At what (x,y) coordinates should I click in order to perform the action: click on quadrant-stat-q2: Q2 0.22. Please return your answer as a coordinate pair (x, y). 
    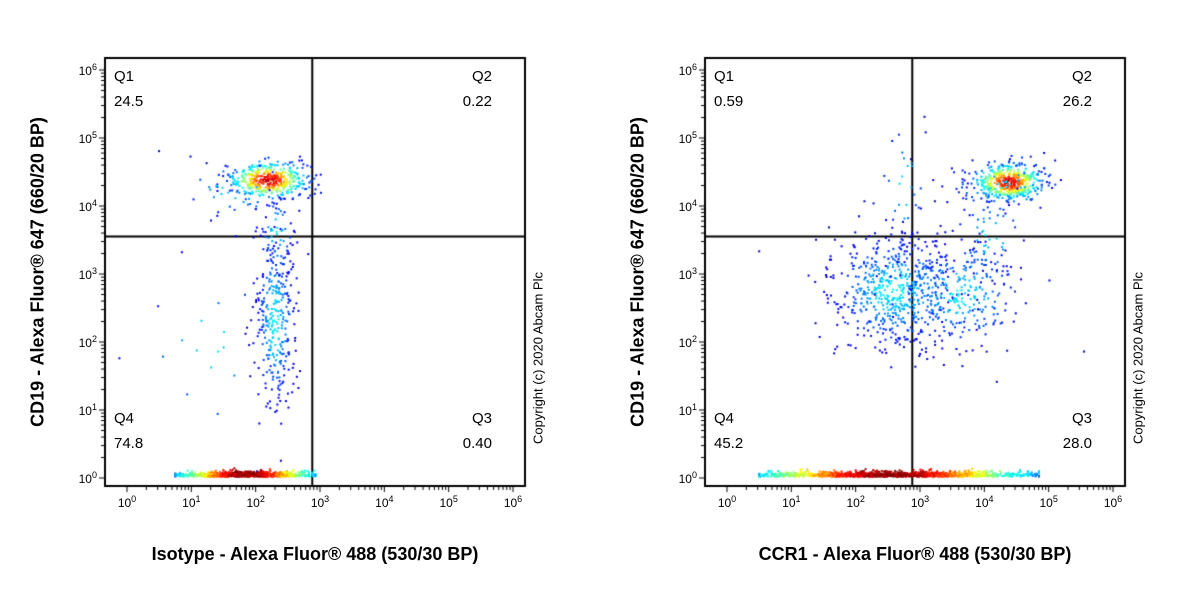
    Looking at the image, I should click on (477, 89).